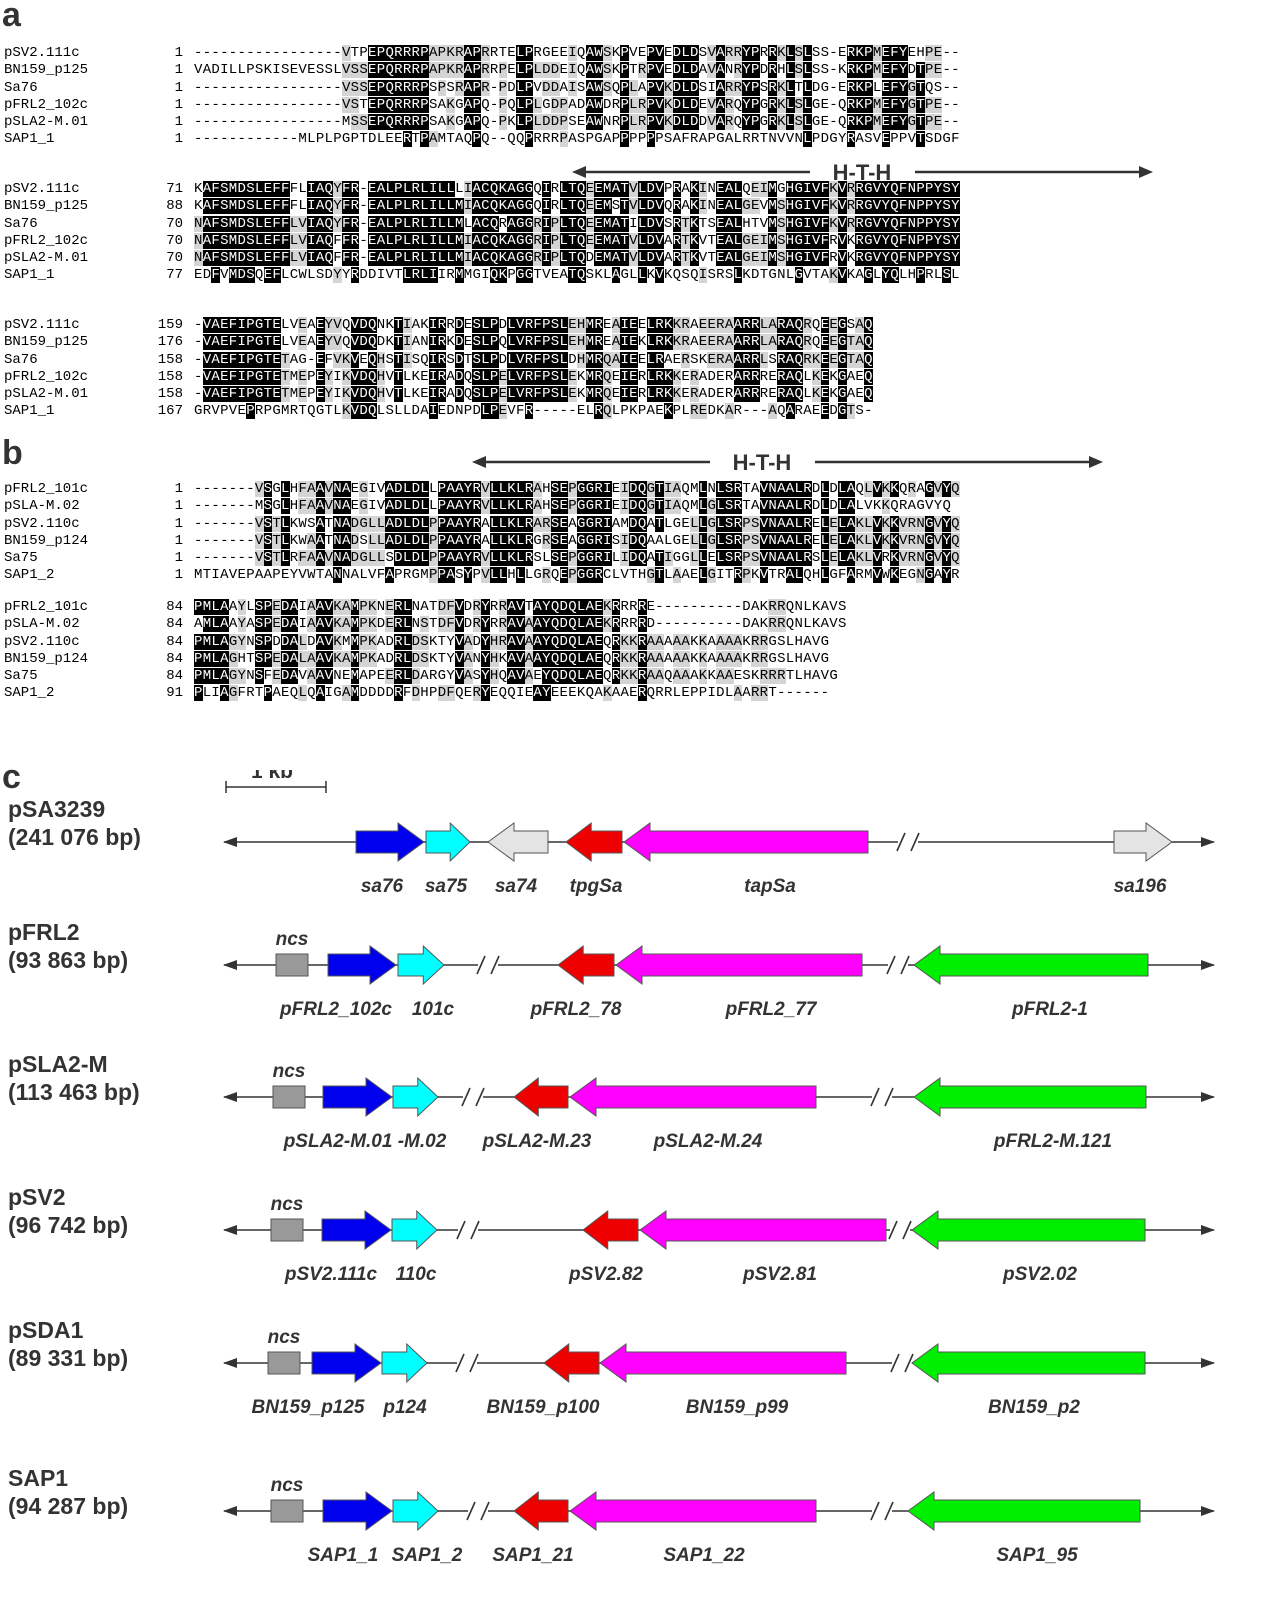 The width and height of the screenshot is (1264, 1606). I want to click on gene-label: pSV2.111c, so click(331, 1274).